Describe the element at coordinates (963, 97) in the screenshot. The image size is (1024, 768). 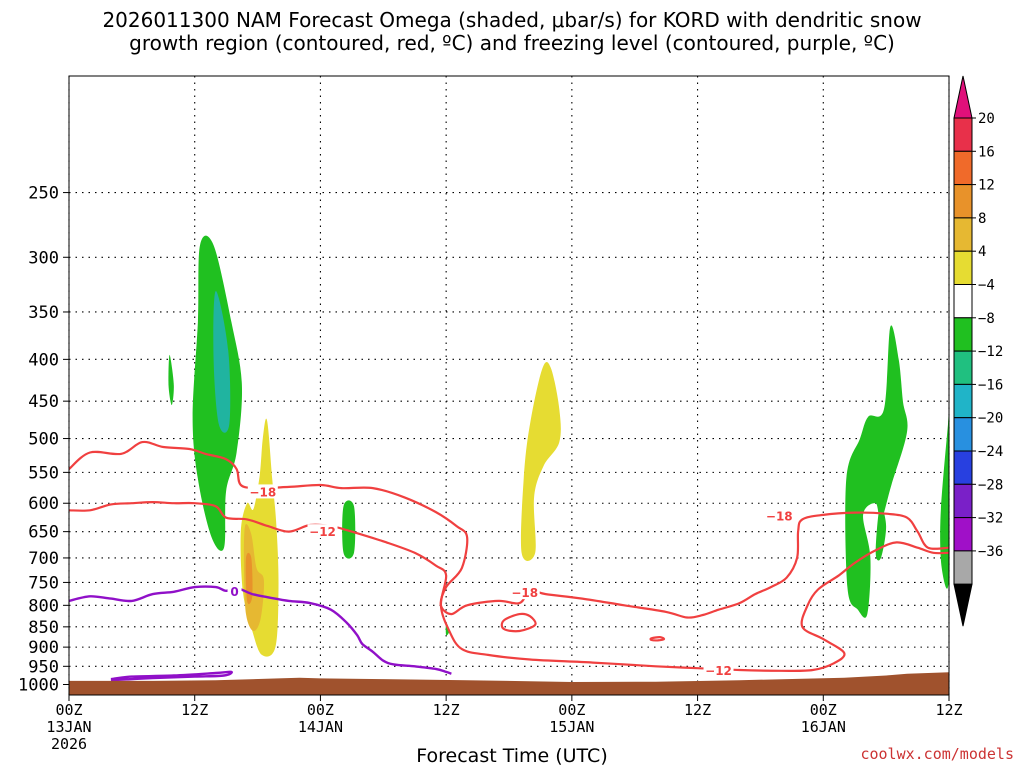
I see `colorbar-top-arrow` at that location.